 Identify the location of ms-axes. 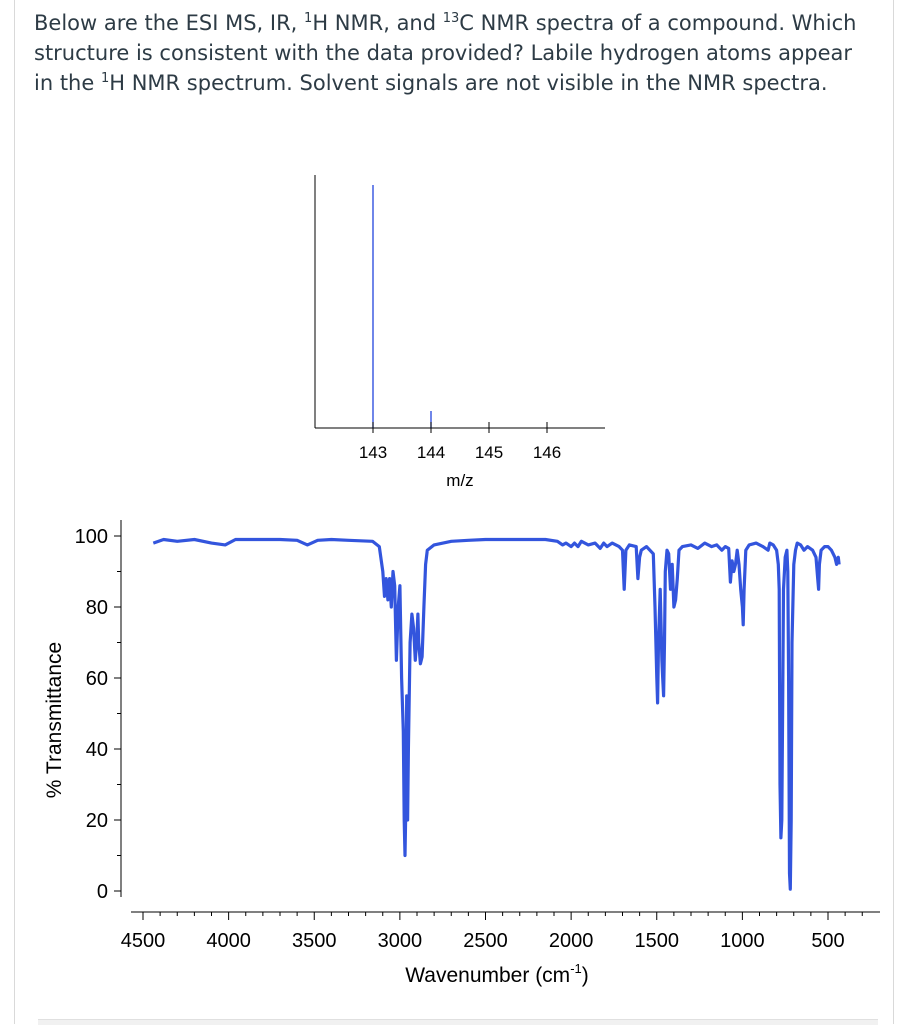
(459, 302).